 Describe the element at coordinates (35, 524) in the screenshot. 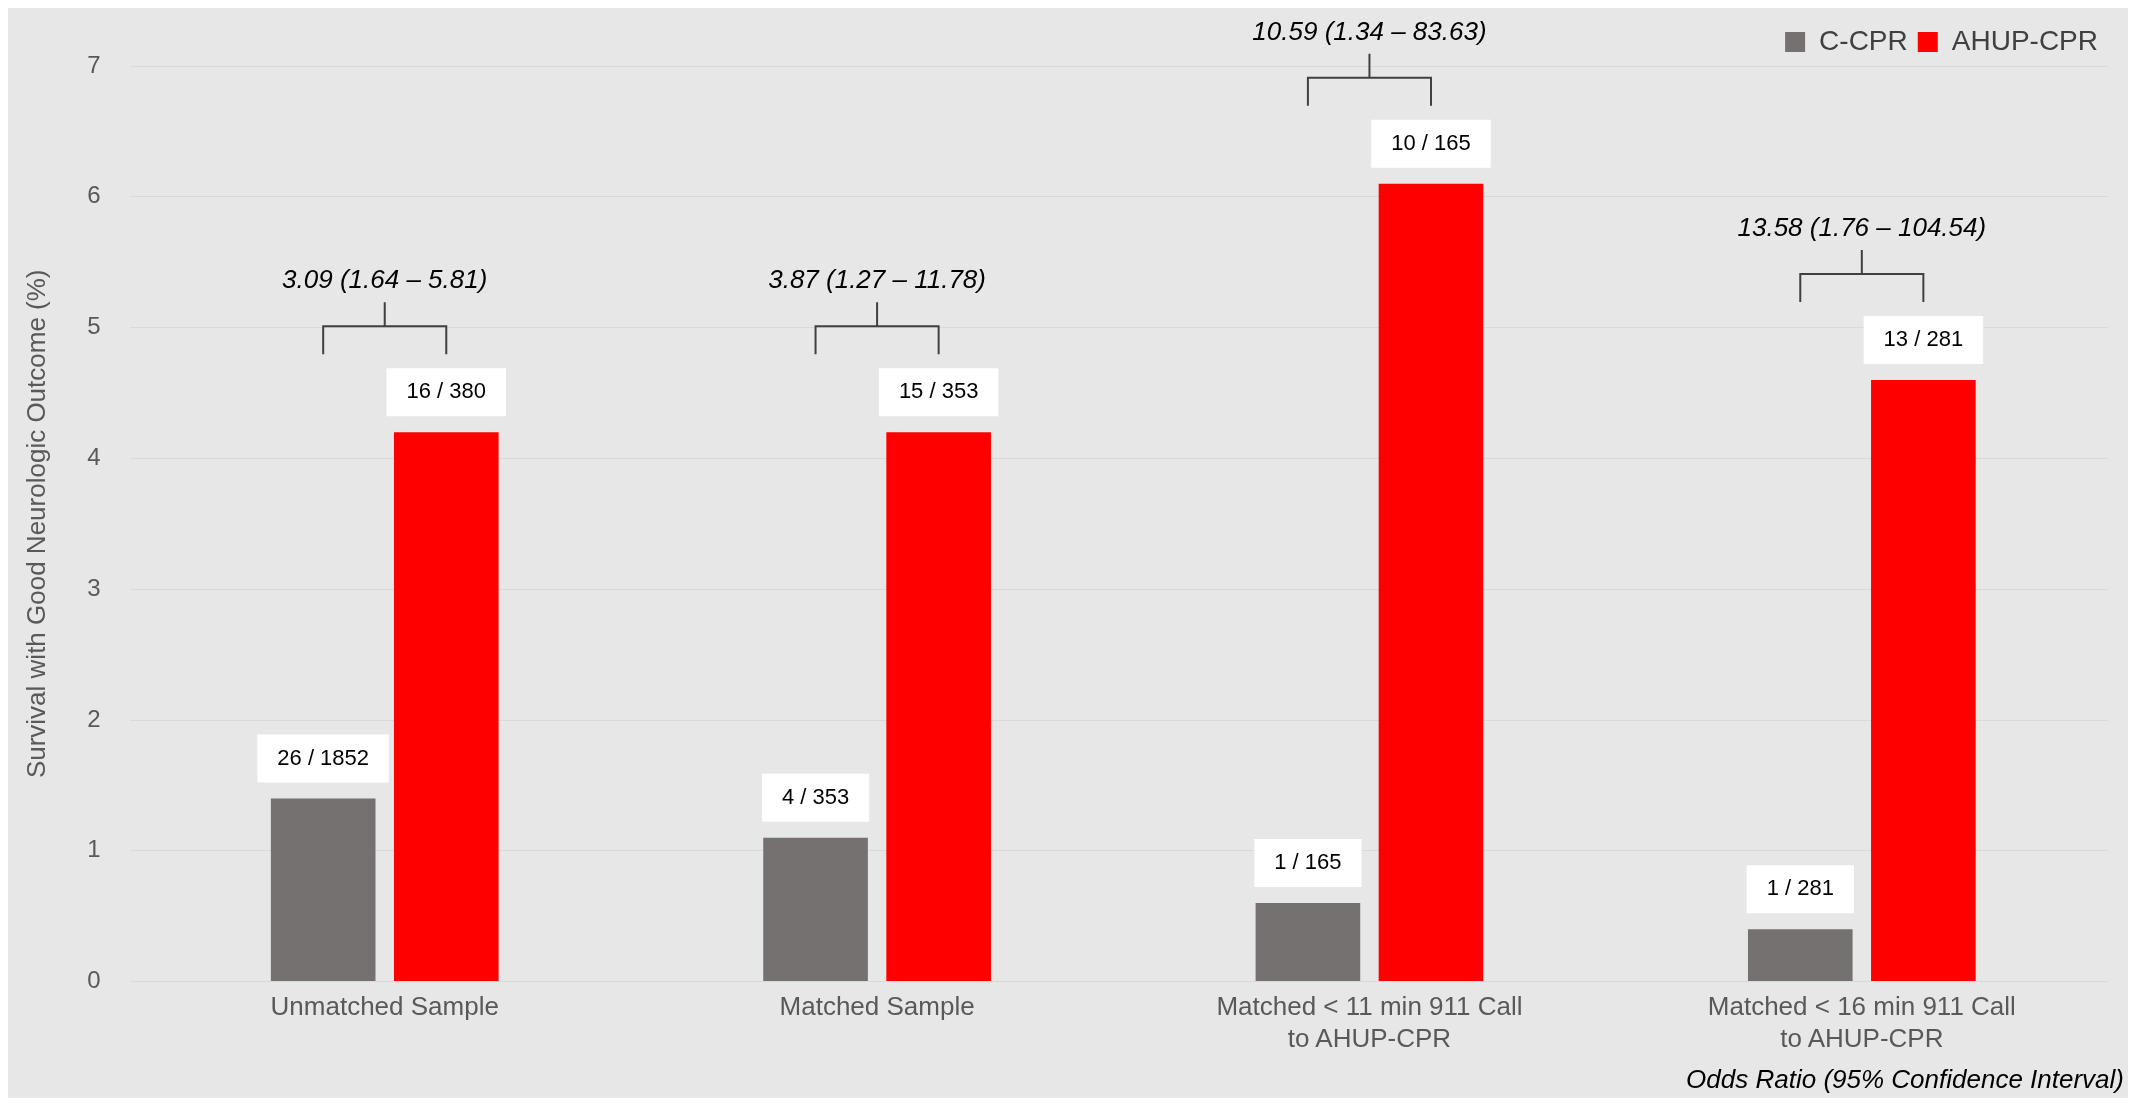

I see `y-axis-title: Survival with Good Neurologic Outcome (%)` at that location.